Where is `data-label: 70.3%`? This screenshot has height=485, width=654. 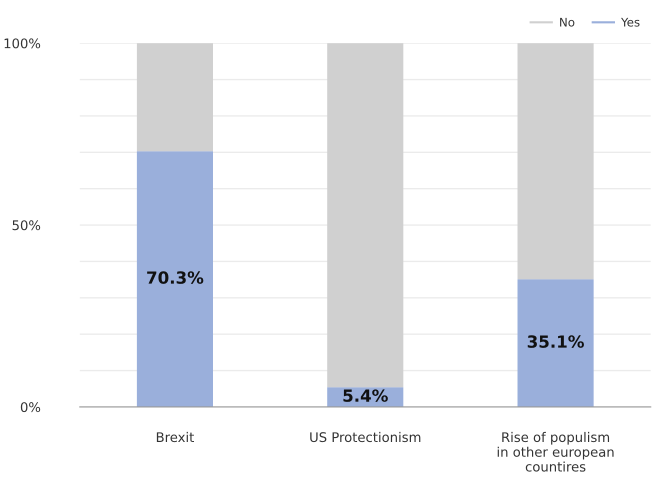 data-label: 70.3% is located at coordinates (175, 277).